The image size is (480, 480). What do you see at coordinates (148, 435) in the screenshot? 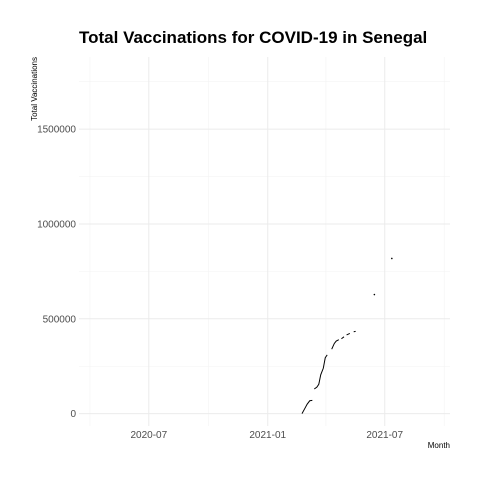
I see `x-tick-label: 2020-07` at bounding box center [148, 435].